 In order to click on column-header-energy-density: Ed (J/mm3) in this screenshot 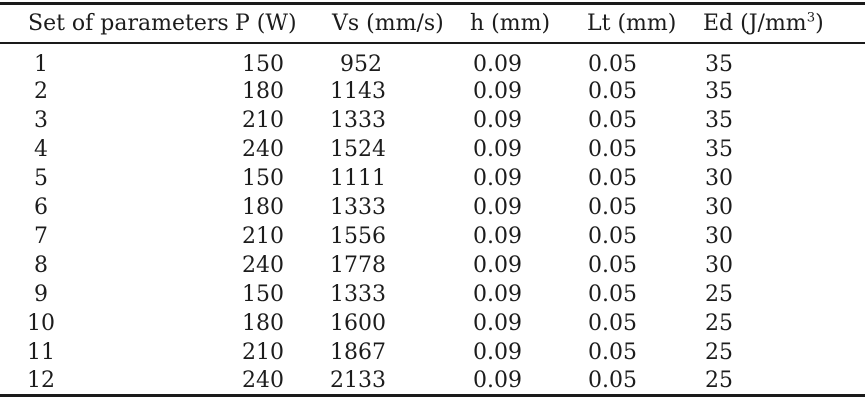, I will do `click(782, 23)`.